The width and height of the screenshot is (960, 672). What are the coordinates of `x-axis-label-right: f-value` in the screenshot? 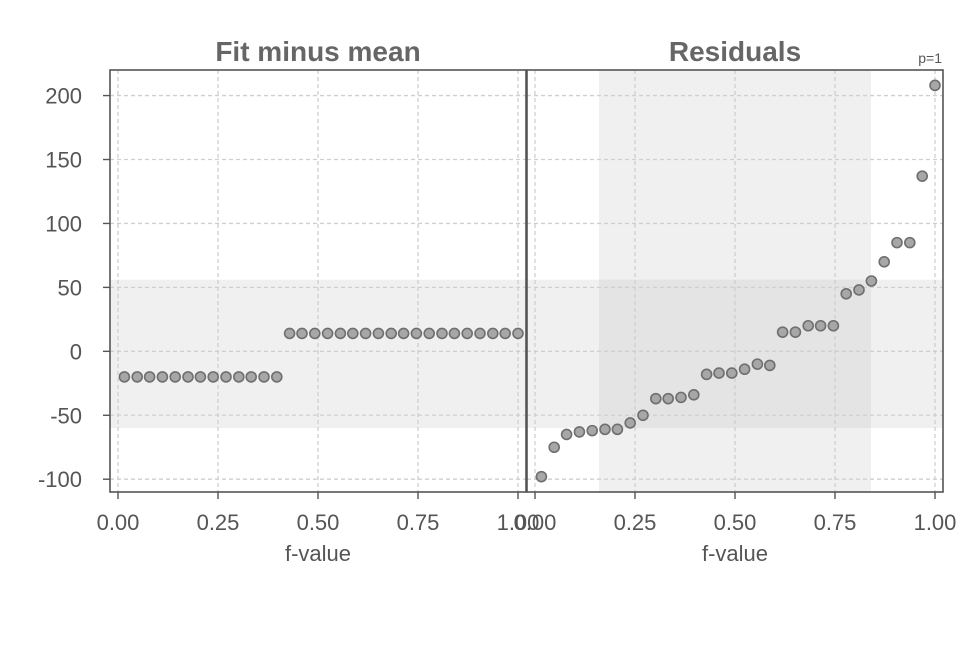 It's located at (735, 553).